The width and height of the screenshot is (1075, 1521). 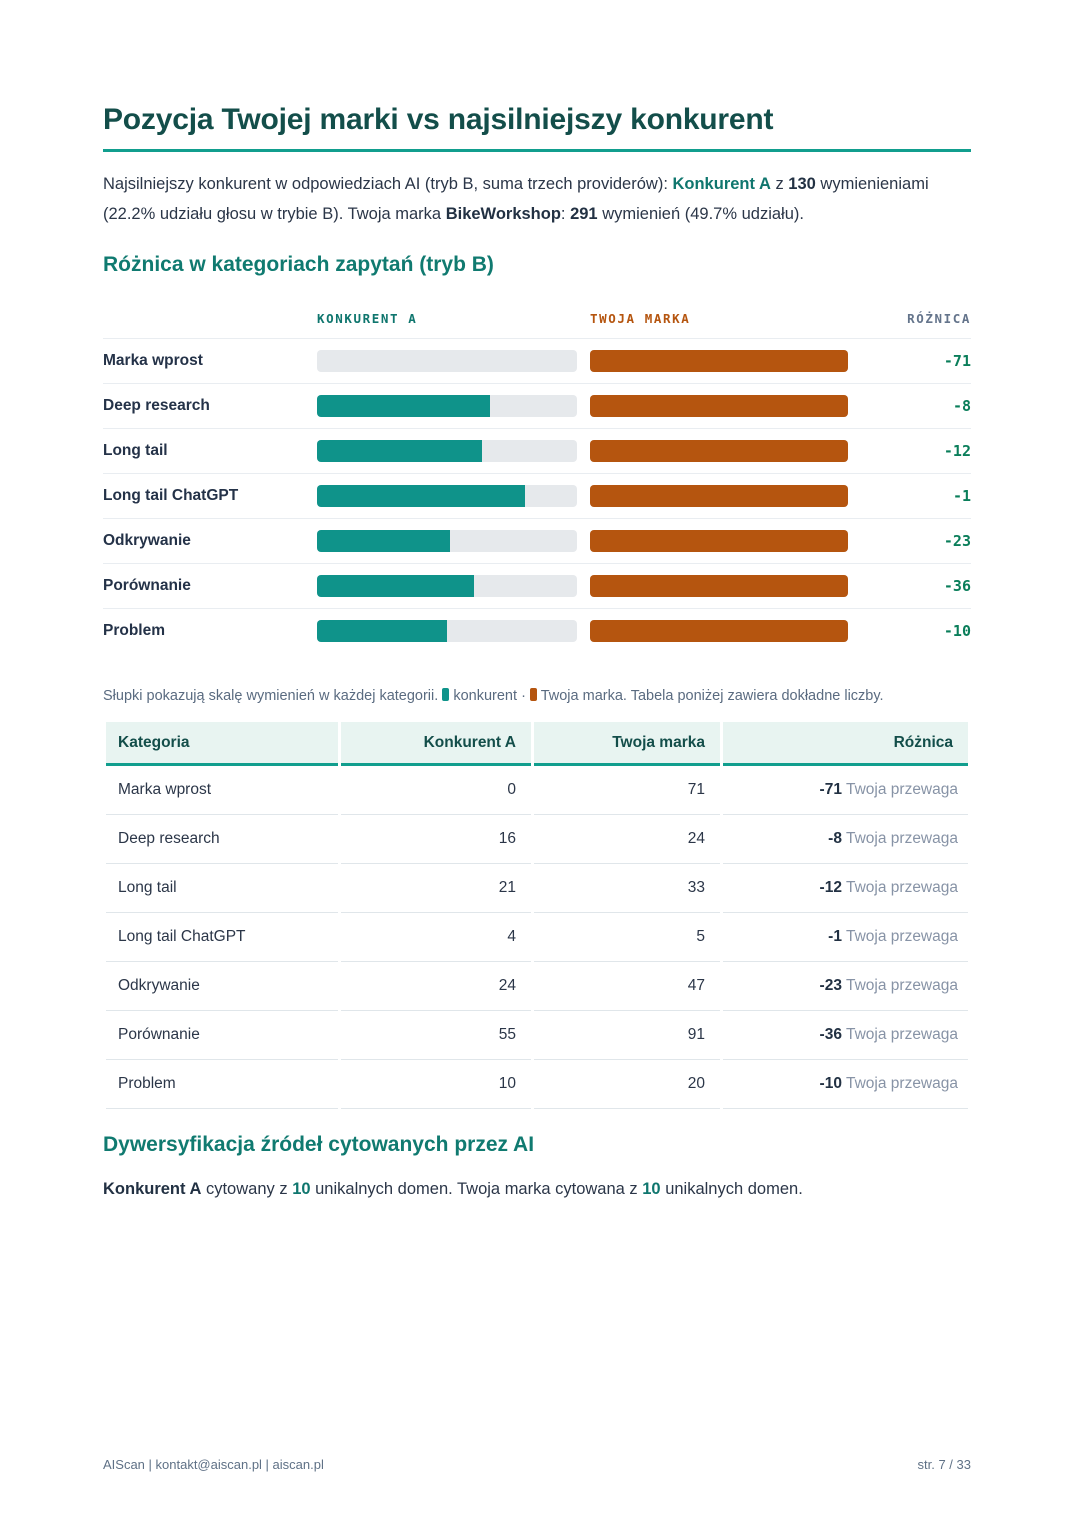 I want to click on legend-brand-label: Twoja marka., so click(x=583, y=696).